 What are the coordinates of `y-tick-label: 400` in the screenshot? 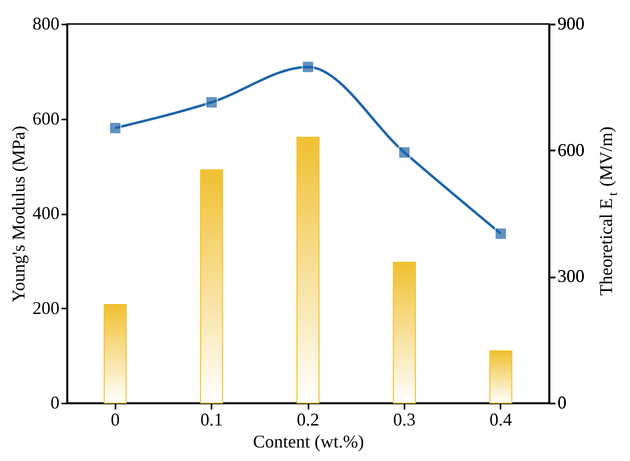 It's located at (46, 213).